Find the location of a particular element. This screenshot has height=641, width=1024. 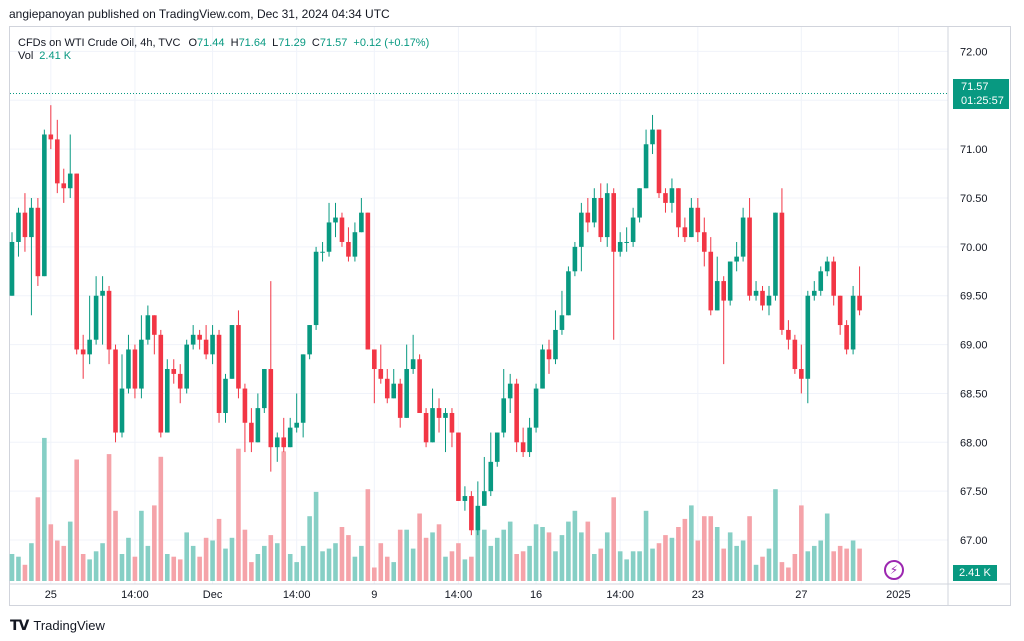

price-tick-label: 70.00 is located at coordinates (974, 248).